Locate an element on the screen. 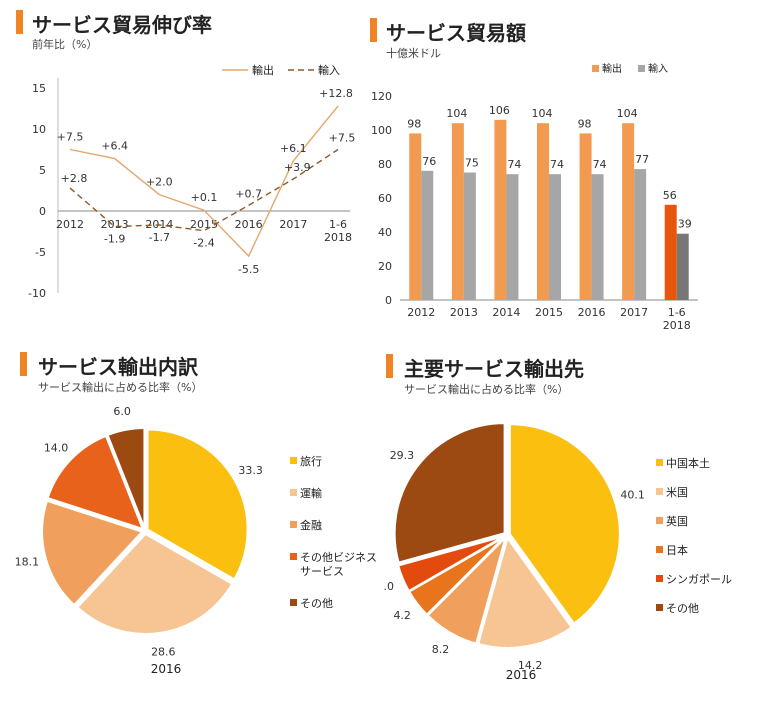 The image size is (768, 703). slice-value-label: 6.0 is located at coordinates (122, 411).